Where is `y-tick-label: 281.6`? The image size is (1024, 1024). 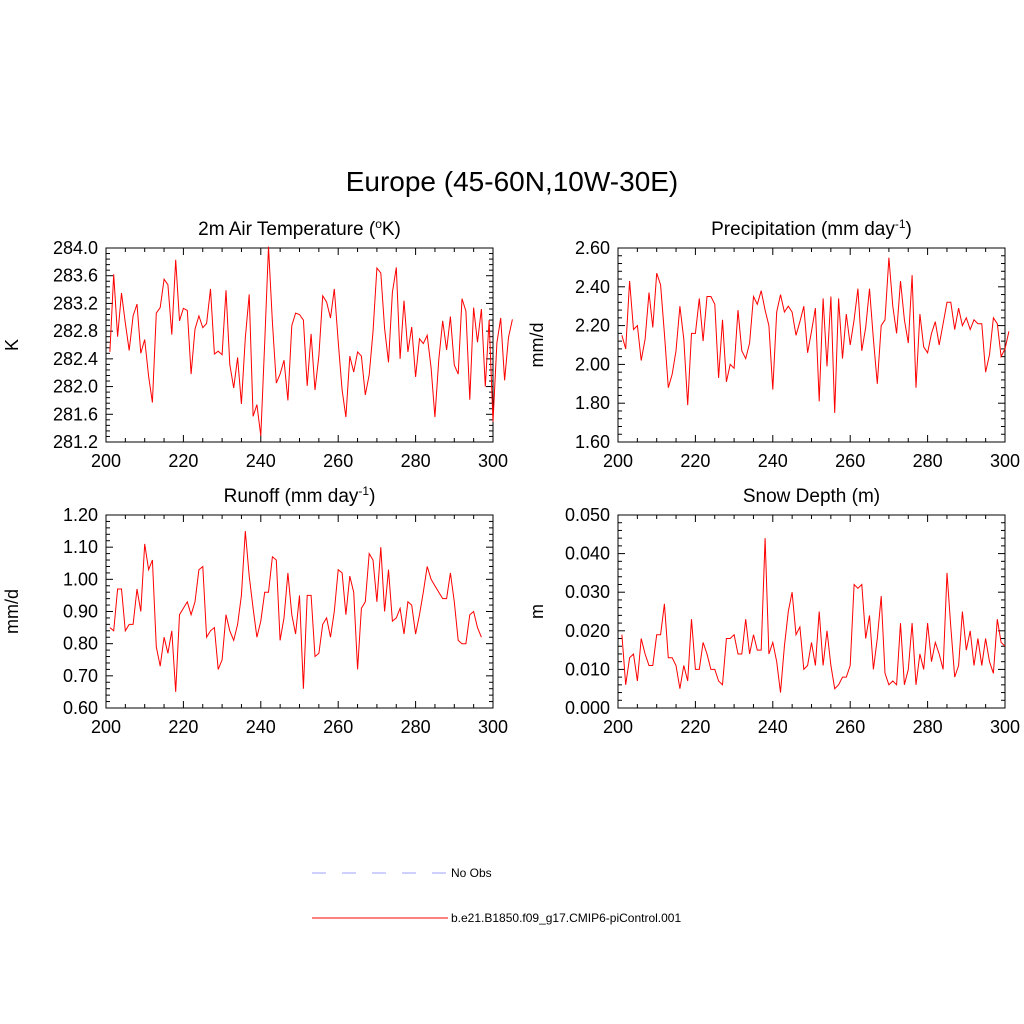 y-tick-label: 281.6 is located at coordinates (75, 414).